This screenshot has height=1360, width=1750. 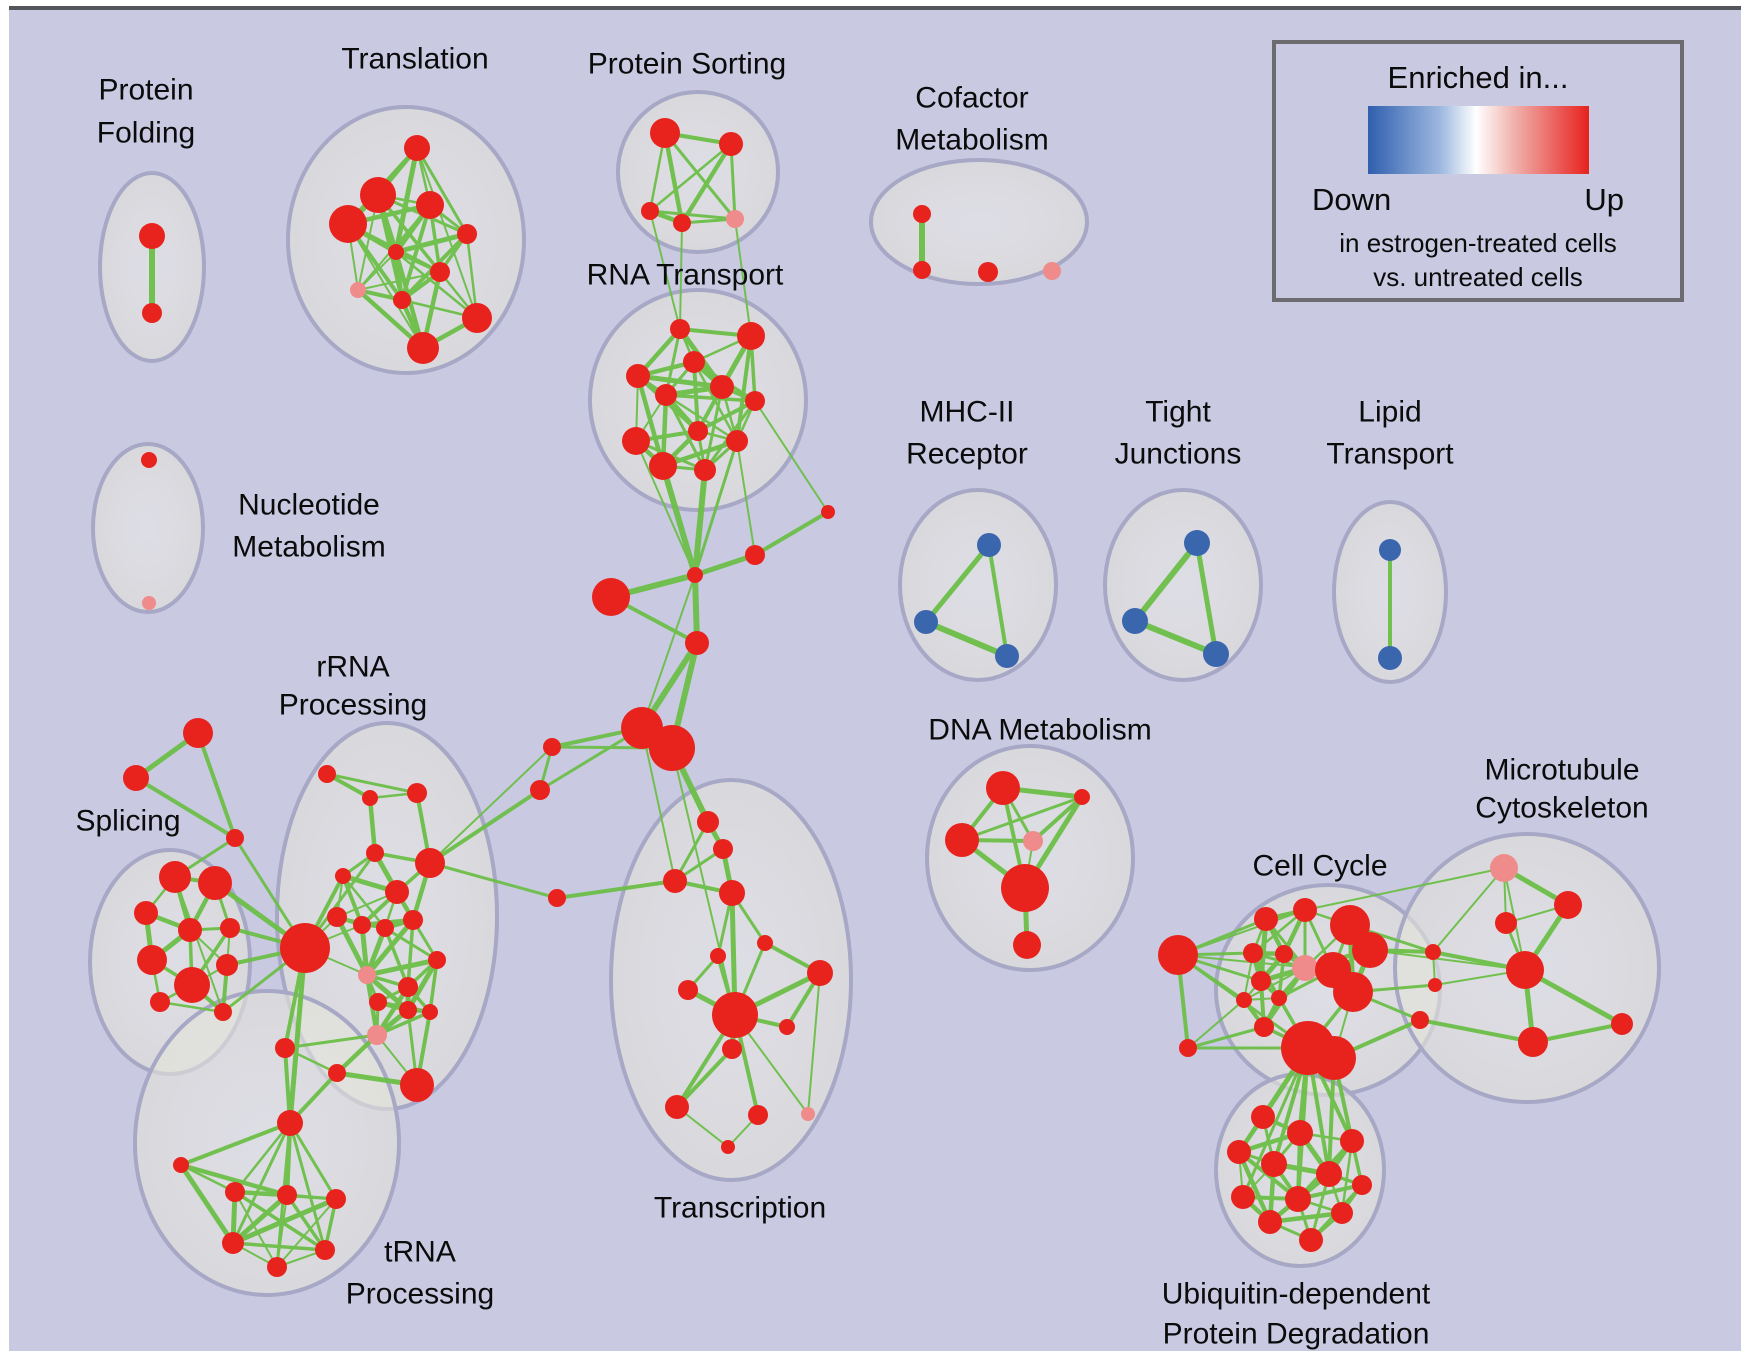 I want to click on cluster-label-nucleotide-metabolism: Nucleotide, so click(x=309, y=505).